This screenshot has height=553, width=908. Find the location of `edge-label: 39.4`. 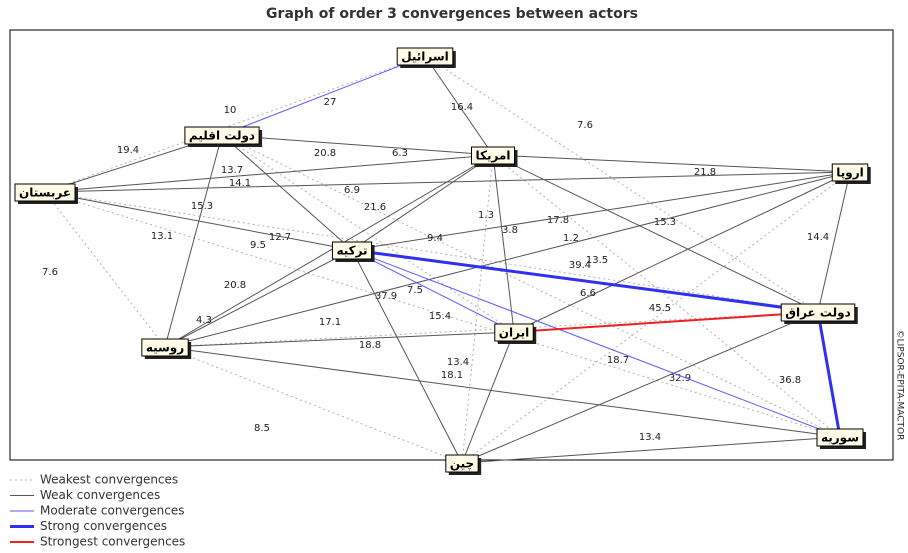

edge-label: 39.4 is located at coordinates (580, 265).